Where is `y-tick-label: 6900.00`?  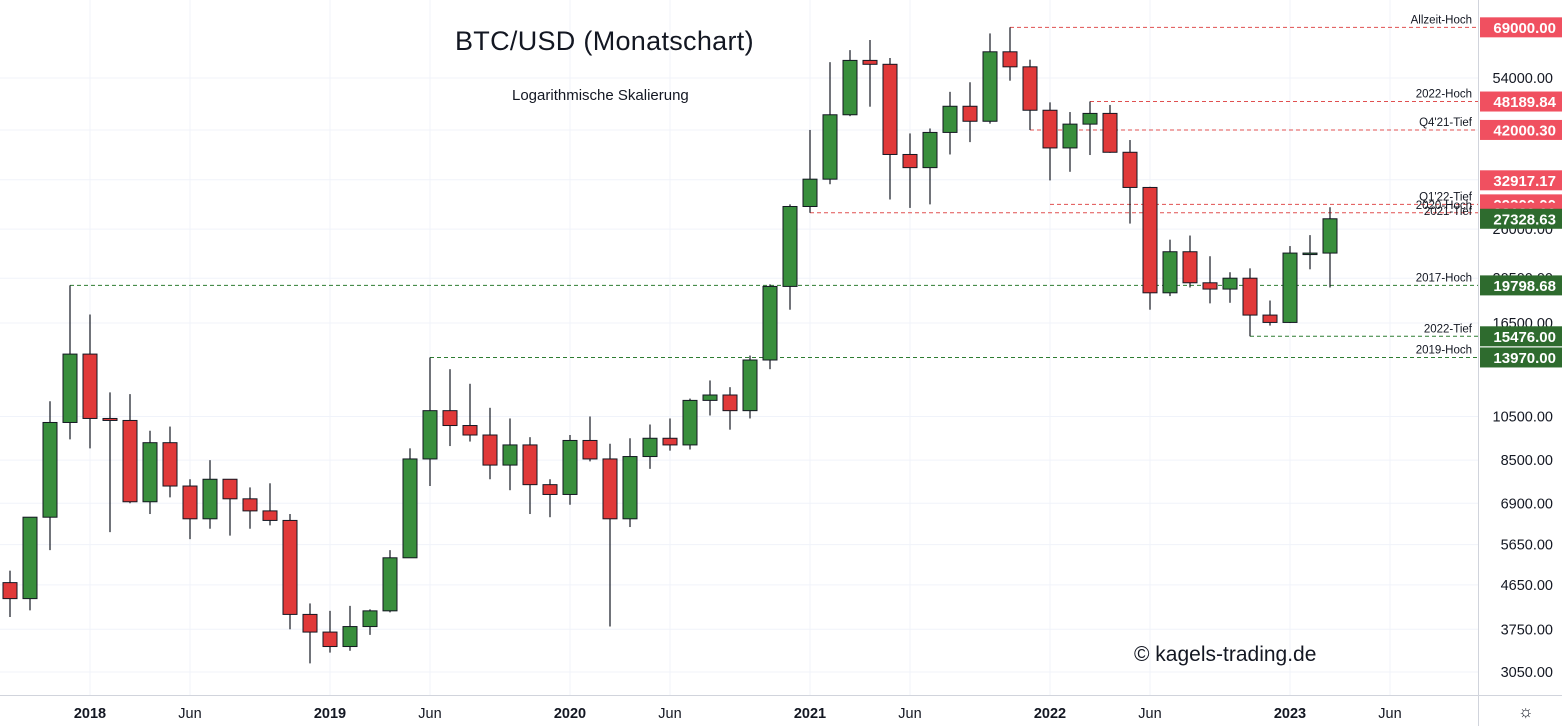 y-tick-label: 6900.00 is located at coordinates (1527, 504).